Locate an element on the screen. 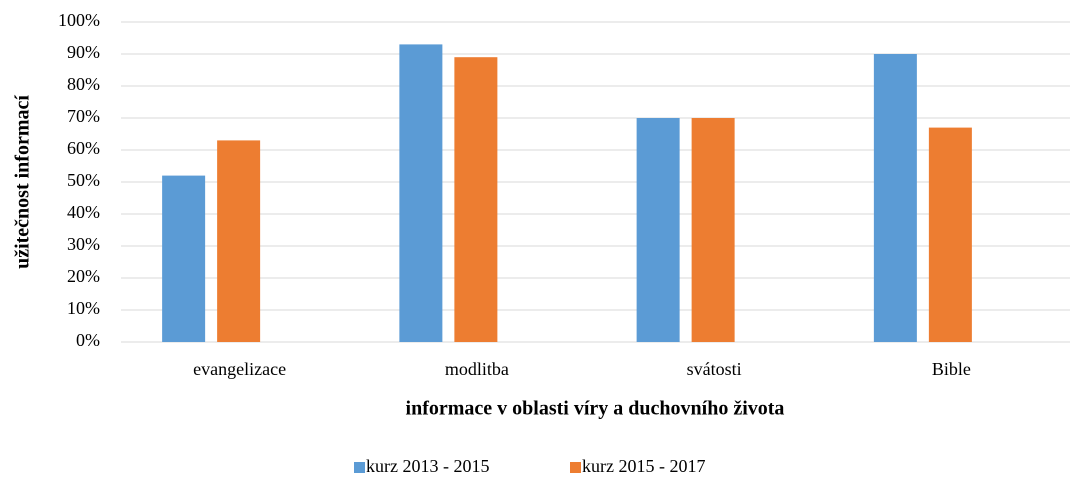 Image resolution: width=1086 pixels, height=484 pixels. y-tick-label: 80% is located at coordinates (83, 84).